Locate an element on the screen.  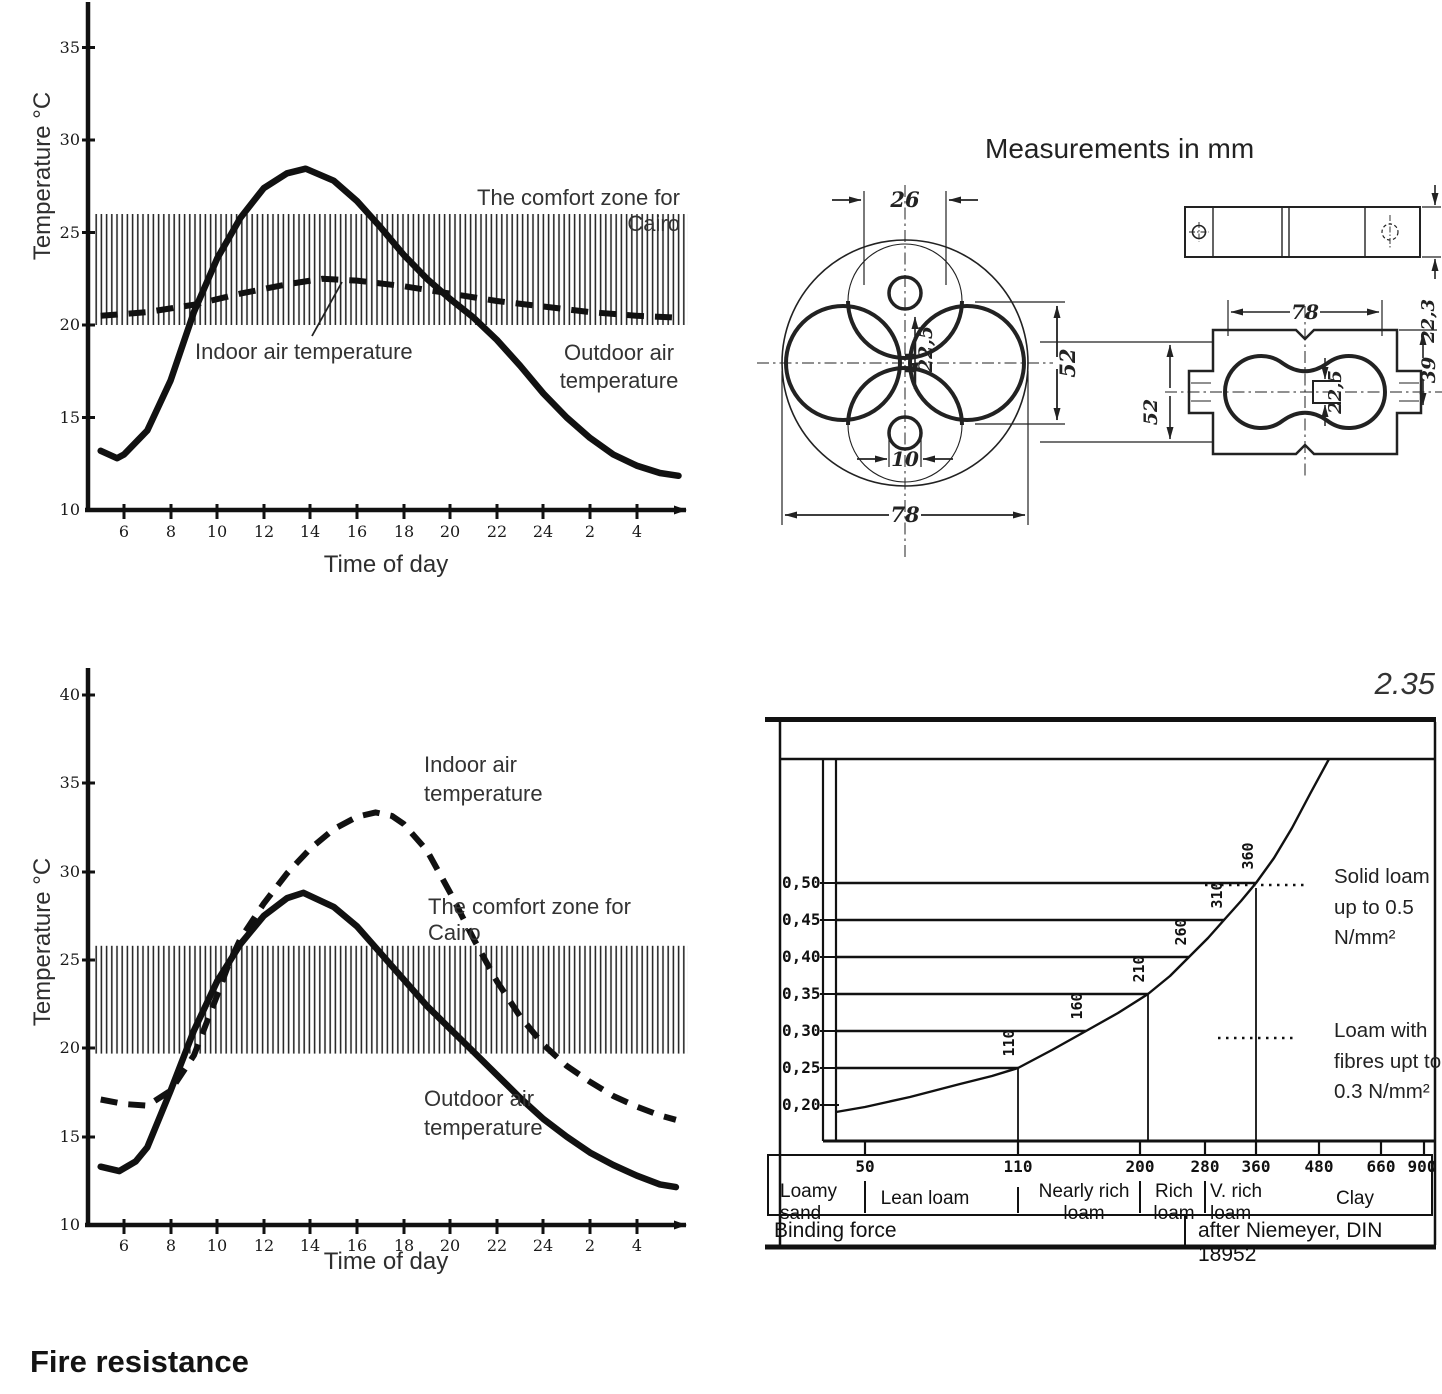
y-tick: 0,35 is located at coordinates (801, 993).